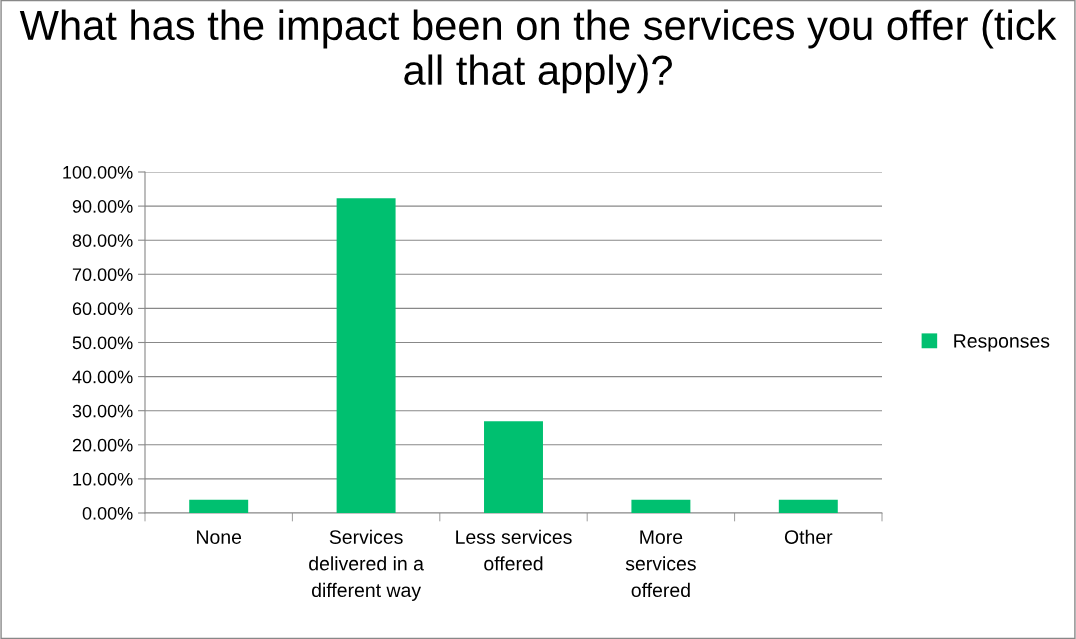 This screenshot has width=1076, height=639. I want to click on chart-title: What has the impact been on the services you offer (tick all that apply)?, so click(538, 51).